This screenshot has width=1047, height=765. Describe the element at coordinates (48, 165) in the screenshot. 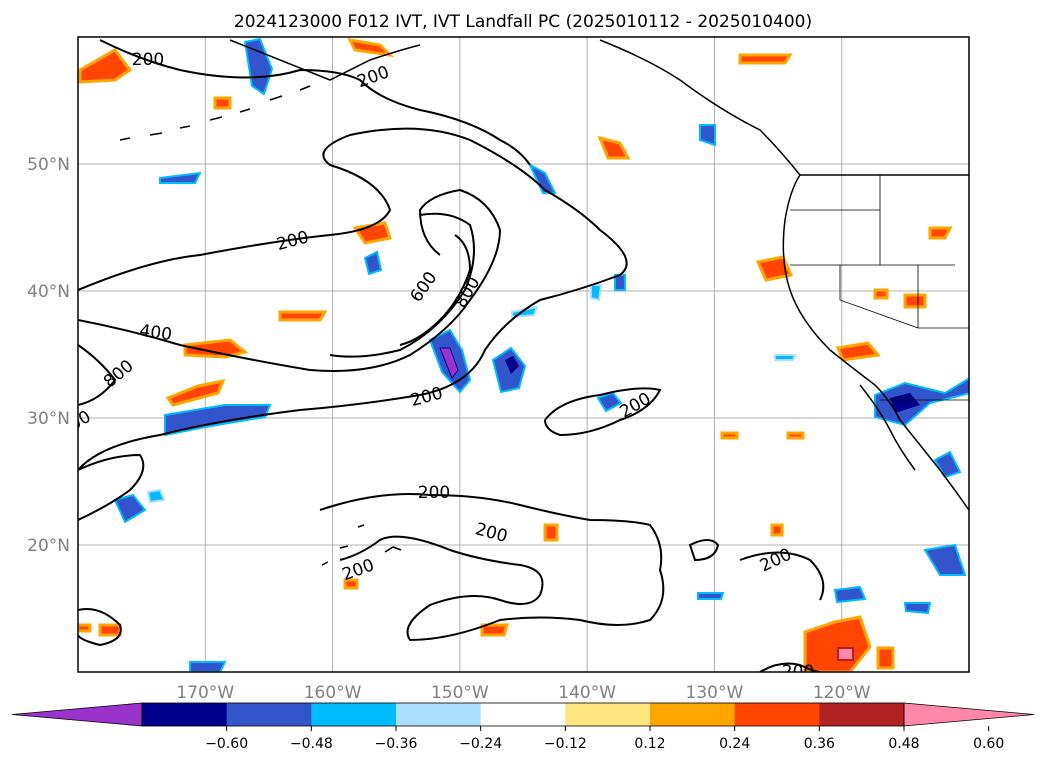

I see `lat-tick-label: 50°N` at that location.